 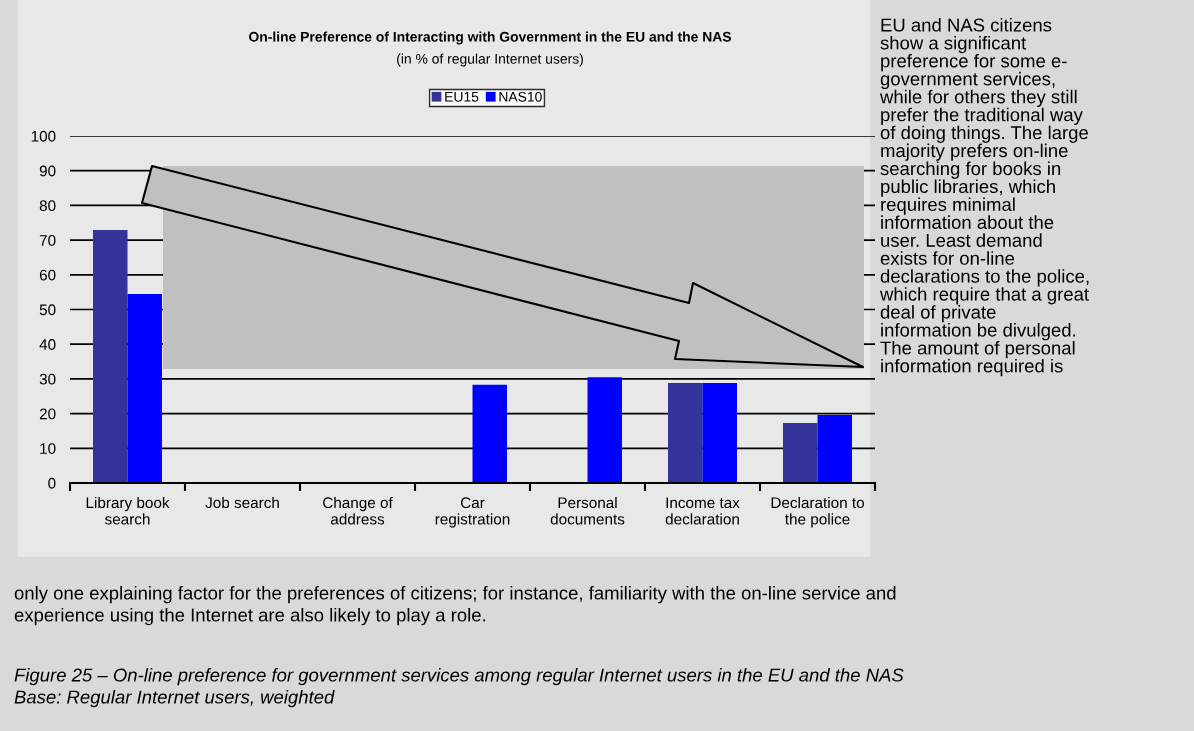 I want to click on x-tick-label: Income tax declaration, so click(x=702, y=511).